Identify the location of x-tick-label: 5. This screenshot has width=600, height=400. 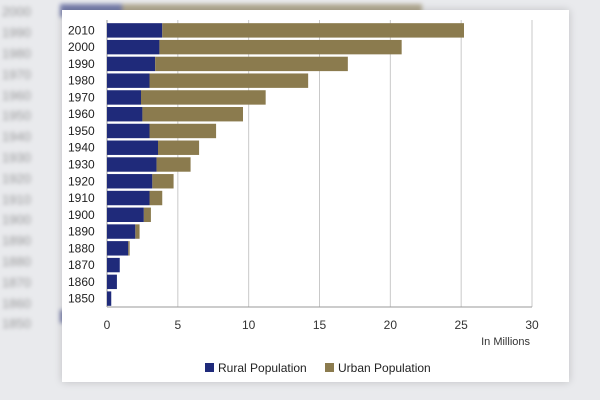
(177, 325).